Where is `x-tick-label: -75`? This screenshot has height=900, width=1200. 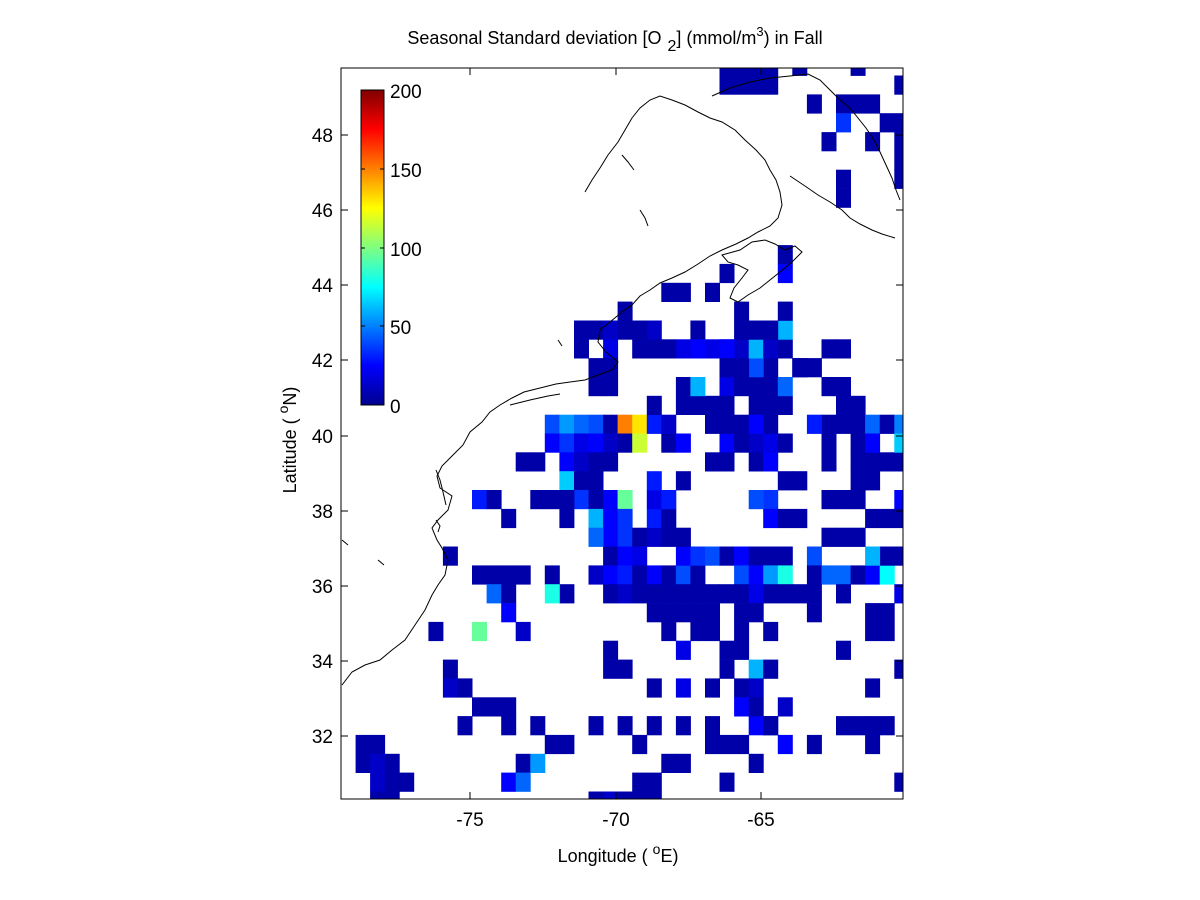
x-tick-label: -75 is located at coordinates (469, 820).